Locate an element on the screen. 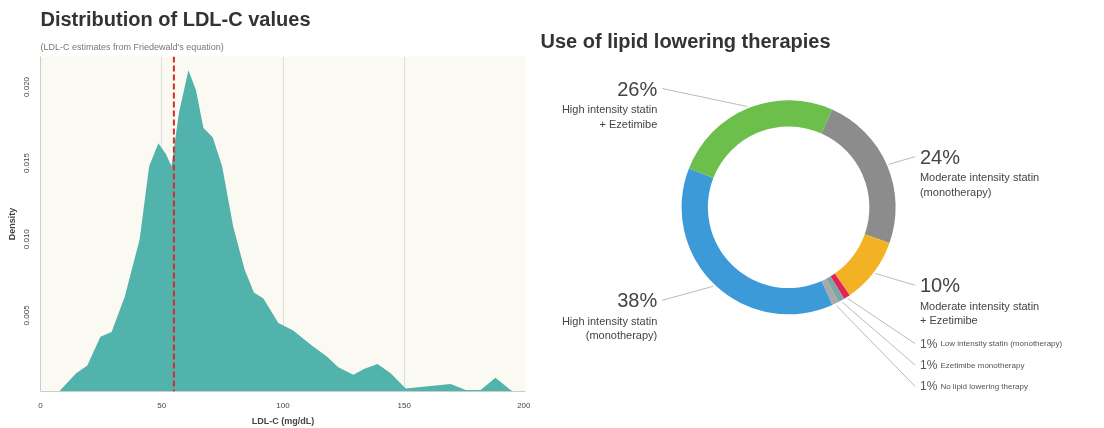 This screenshot has width=1104, height=428. slice-label: Ezetimibe monotherapy is located at coordinates (982, 365).